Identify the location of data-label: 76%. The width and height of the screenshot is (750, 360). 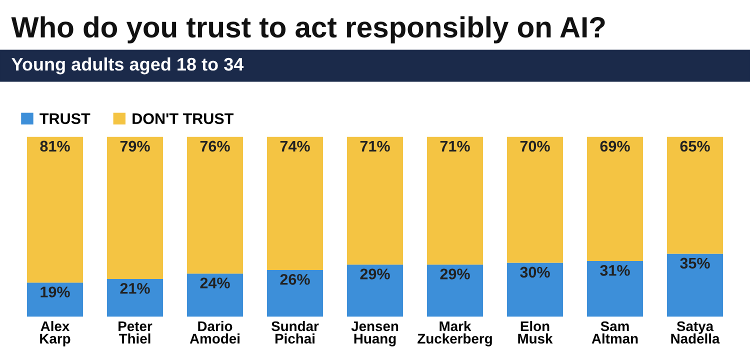
(215, 146).